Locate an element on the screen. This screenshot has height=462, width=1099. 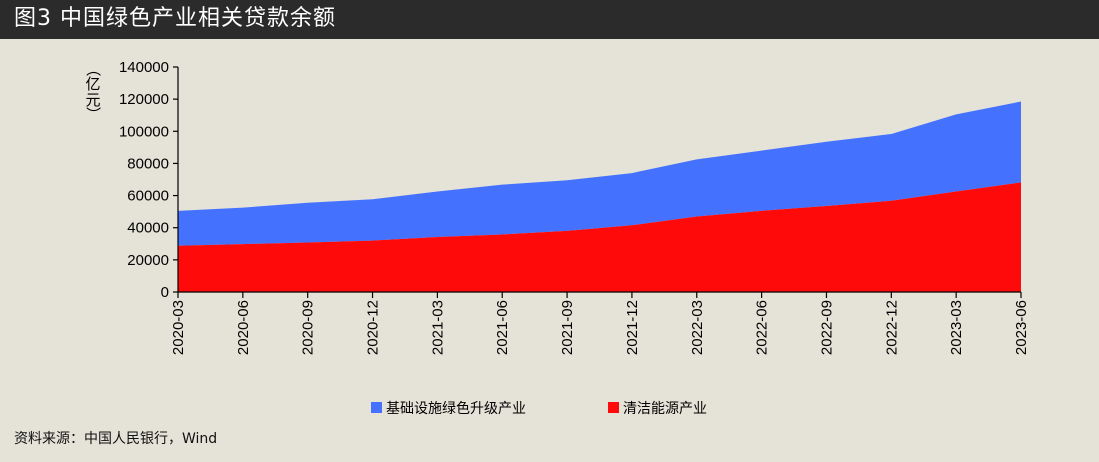
y-axis-title-char: 亿 is located at coordinates (92, 84).